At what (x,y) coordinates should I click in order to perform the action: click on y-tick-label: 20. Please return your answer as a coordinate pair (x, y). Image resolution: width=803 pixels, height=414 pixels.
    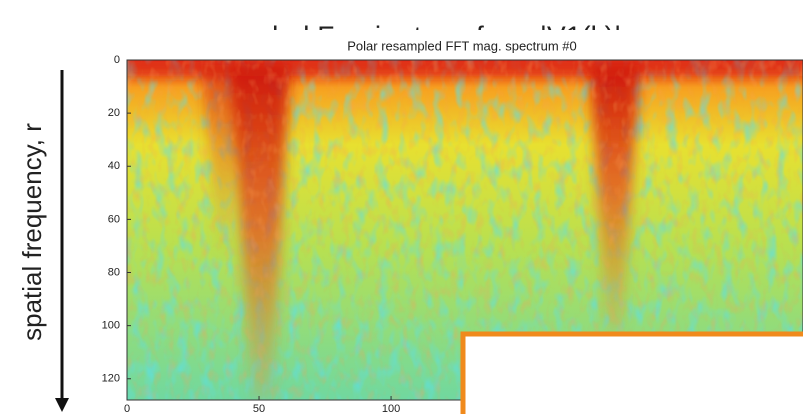
    Looking at the image, I should click on (114, 113).